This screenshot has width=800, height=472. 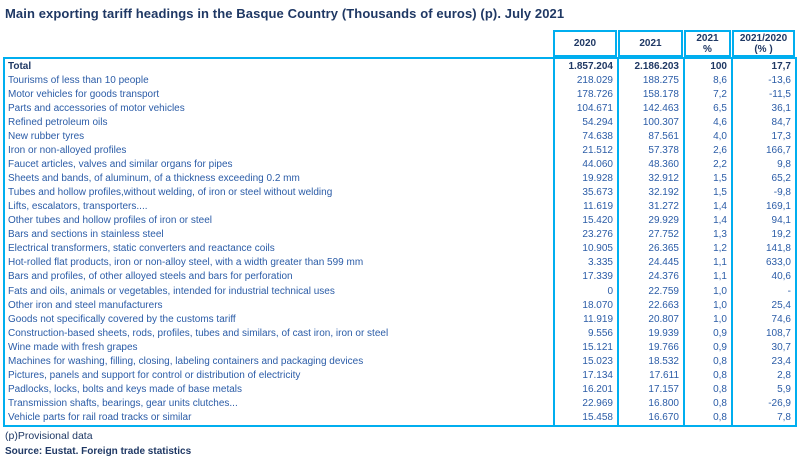 I want to click on cell-2021: 158.178, so click(x=650, y=94).